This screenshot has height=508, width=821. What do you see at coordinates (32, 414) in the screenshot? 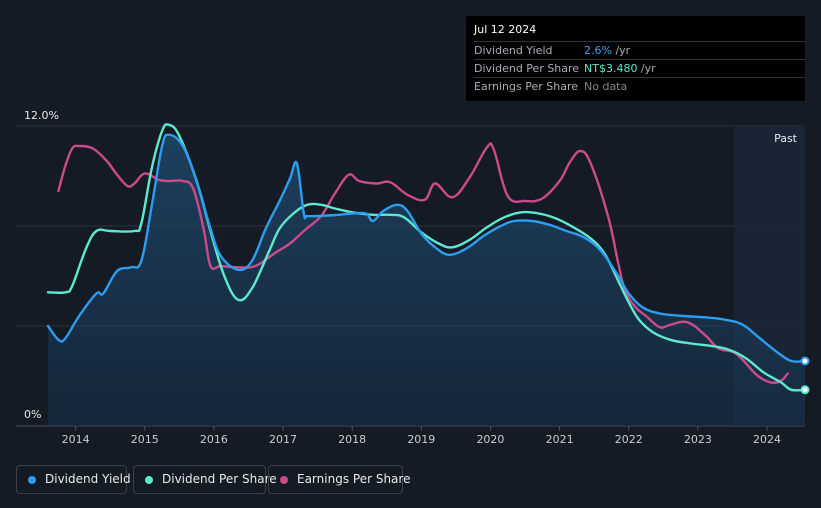
I see `y-axis-bottom-label: 0%` at bounding box center [32, 414].